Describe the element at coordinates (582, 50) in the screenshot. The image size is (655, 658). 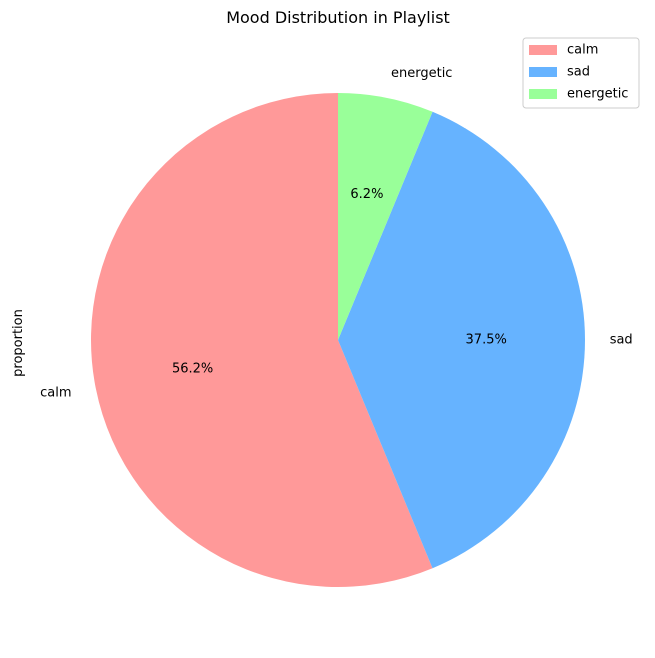
I see `legend-label-calm: calm` at that location.